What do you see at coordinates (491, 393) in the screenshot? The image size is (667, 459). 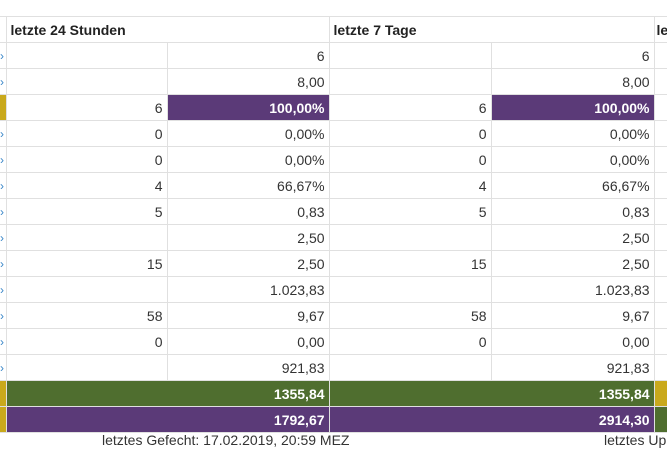 I see `cell-total-7d: 1355,84` at bounding box center [491, 393].